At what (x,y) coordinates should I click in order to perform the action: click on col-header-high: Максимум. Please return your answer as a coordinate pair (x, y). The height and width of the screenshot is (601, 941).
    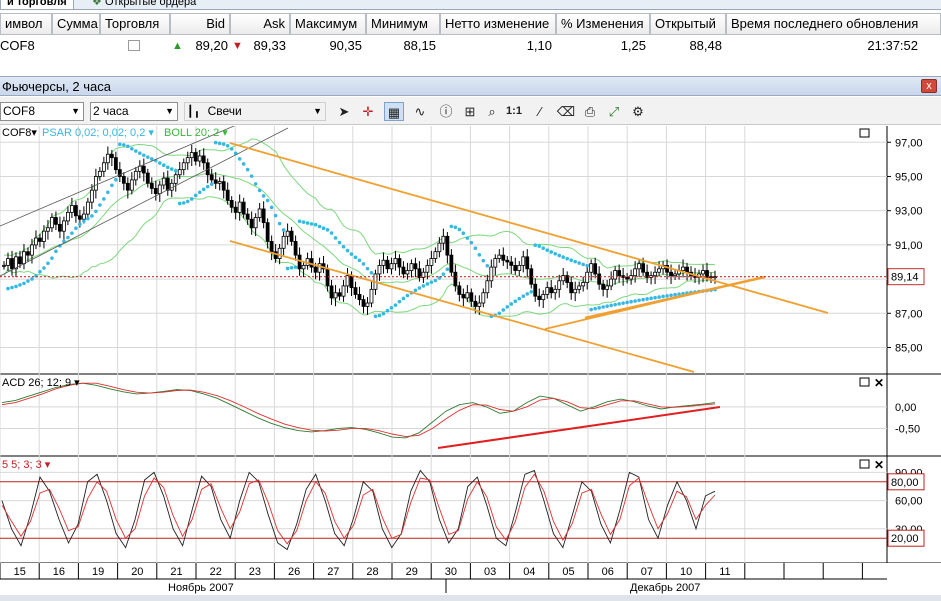
    Looking at the image, I should click on (328, 24).